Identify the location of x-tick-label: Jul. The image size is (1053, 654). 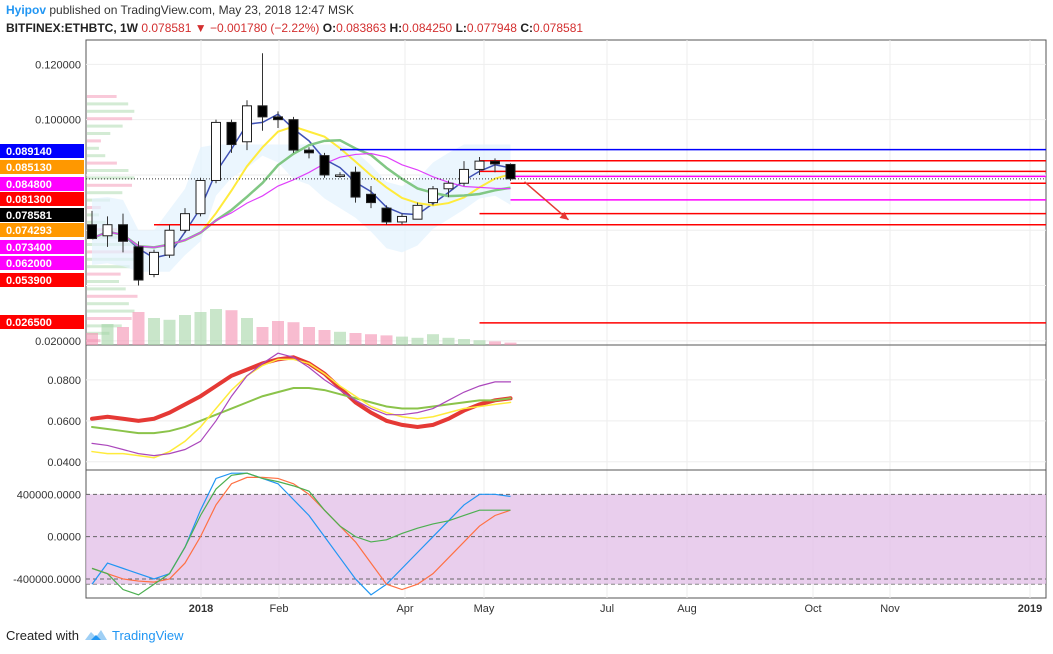
(607, 609).